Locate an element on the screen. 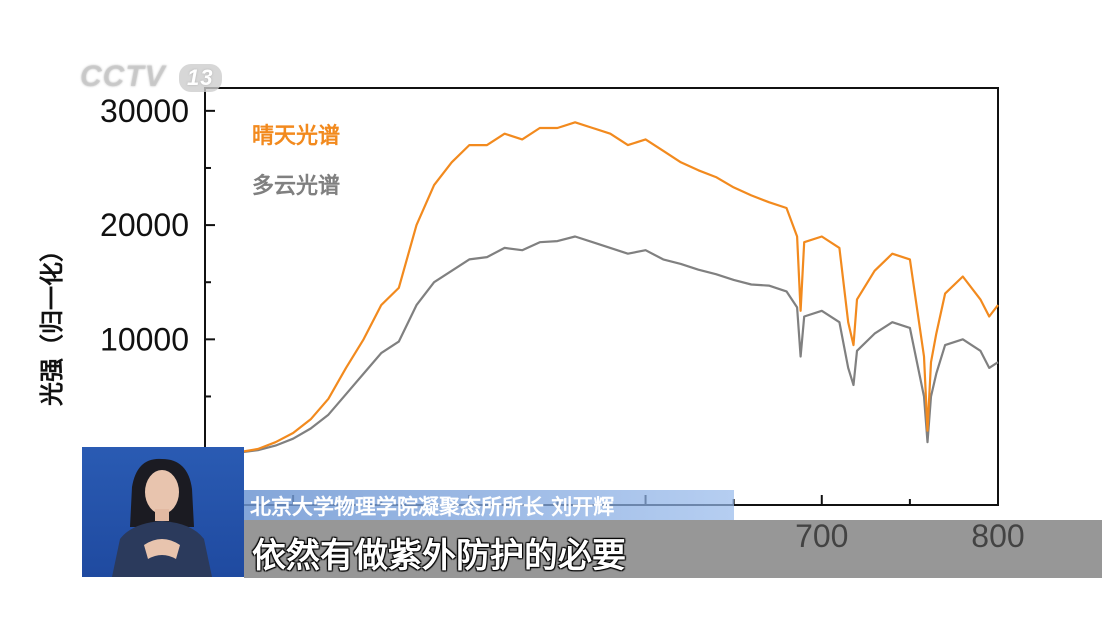 This screenshot has width=1102, height=617. channel-logo-text: CCTV is located at coordinates (123, 76).